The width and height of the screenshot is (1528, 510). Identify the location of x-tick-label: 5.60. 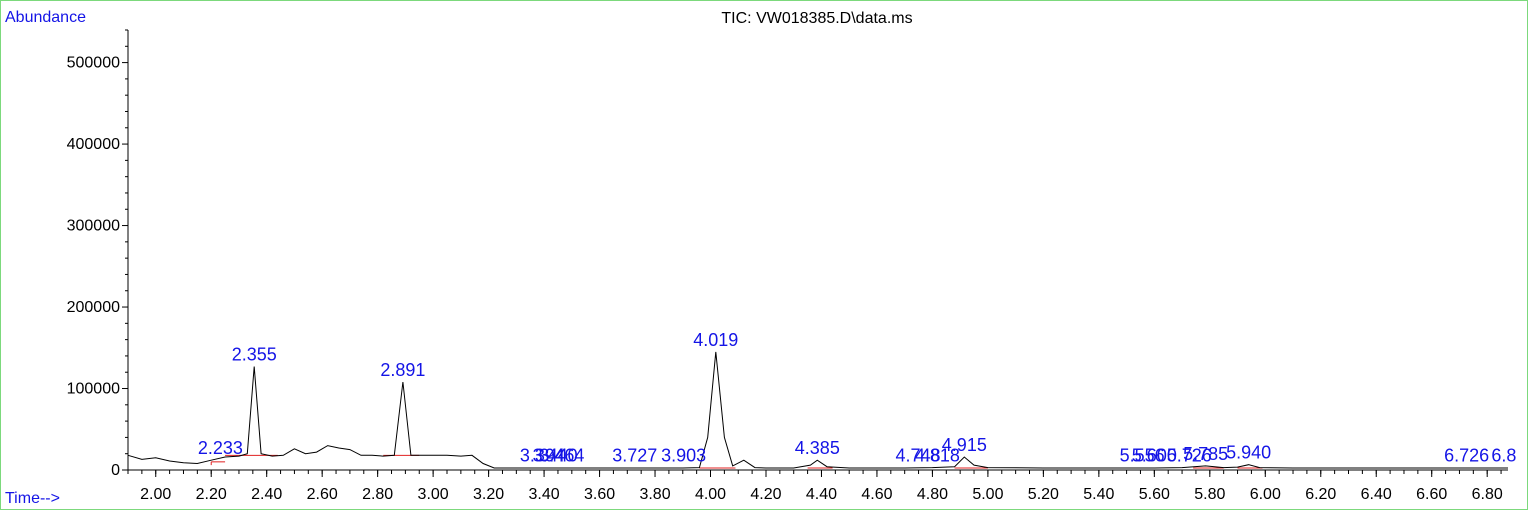
(1154, 494).